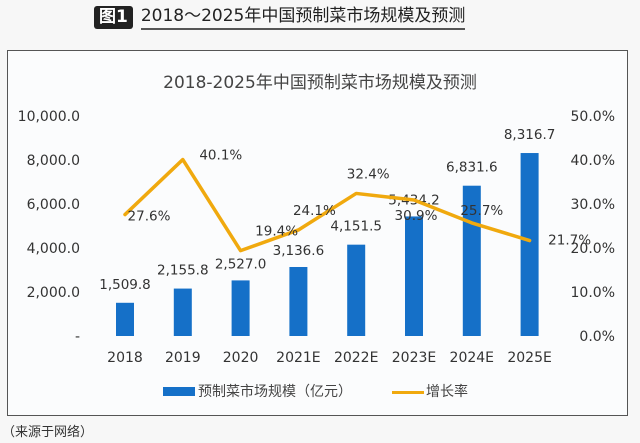  Describe the element at coordinates (593, 249) in the screenshot. I see `right-tick-label: 20.0%` at that location.